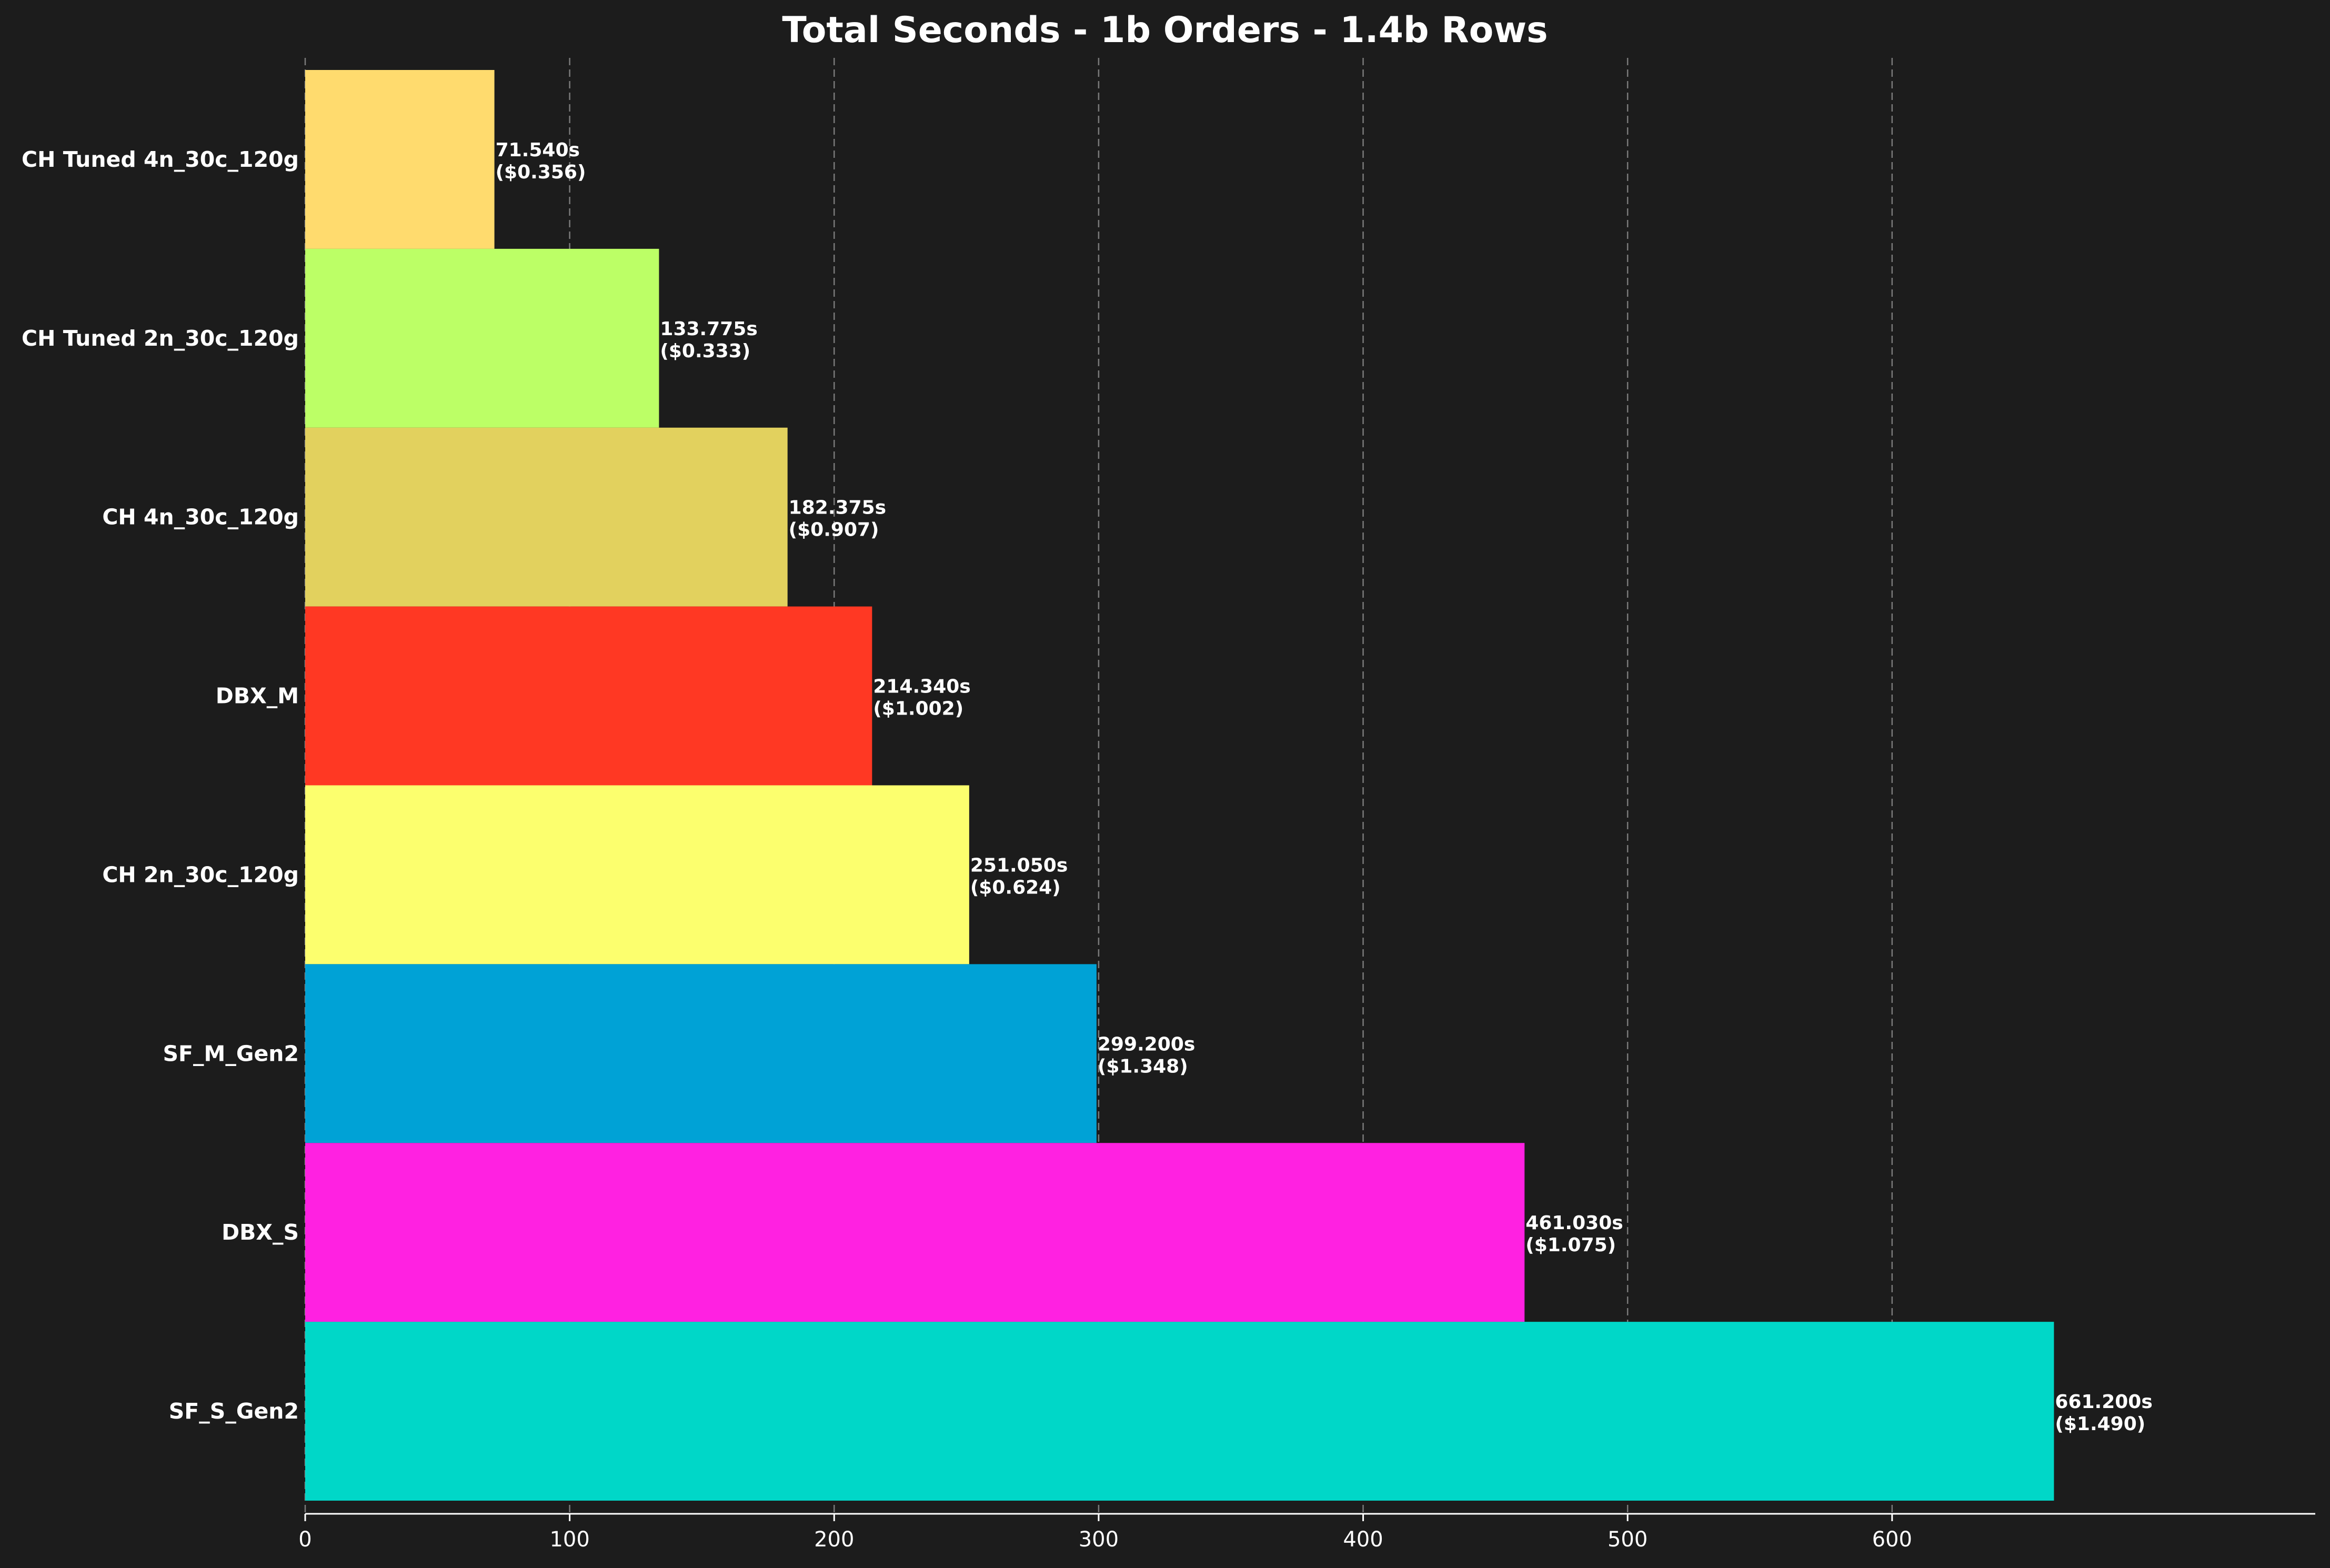  What do you see at coordinates (1570, 1245) in the screenshot?
I see `cost-label-6: ($1.075)` at bounding box center [1570, 1245].